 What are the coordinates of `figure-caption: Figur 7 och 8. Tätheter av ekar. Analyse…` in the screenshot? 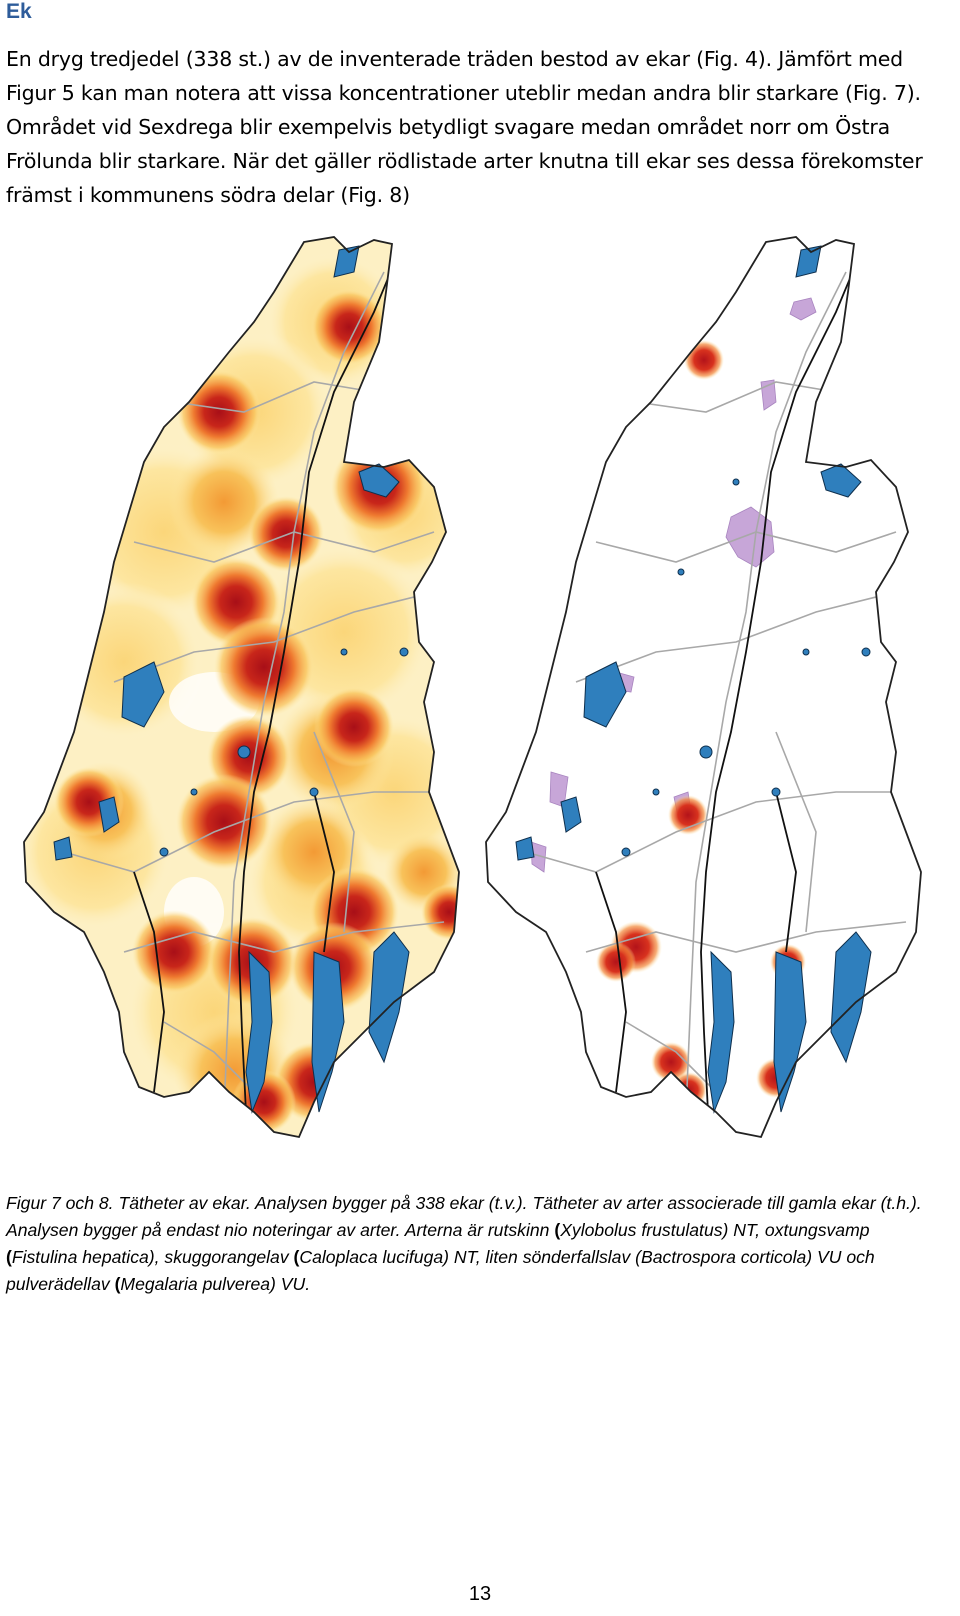 It's located at (471, 1244).